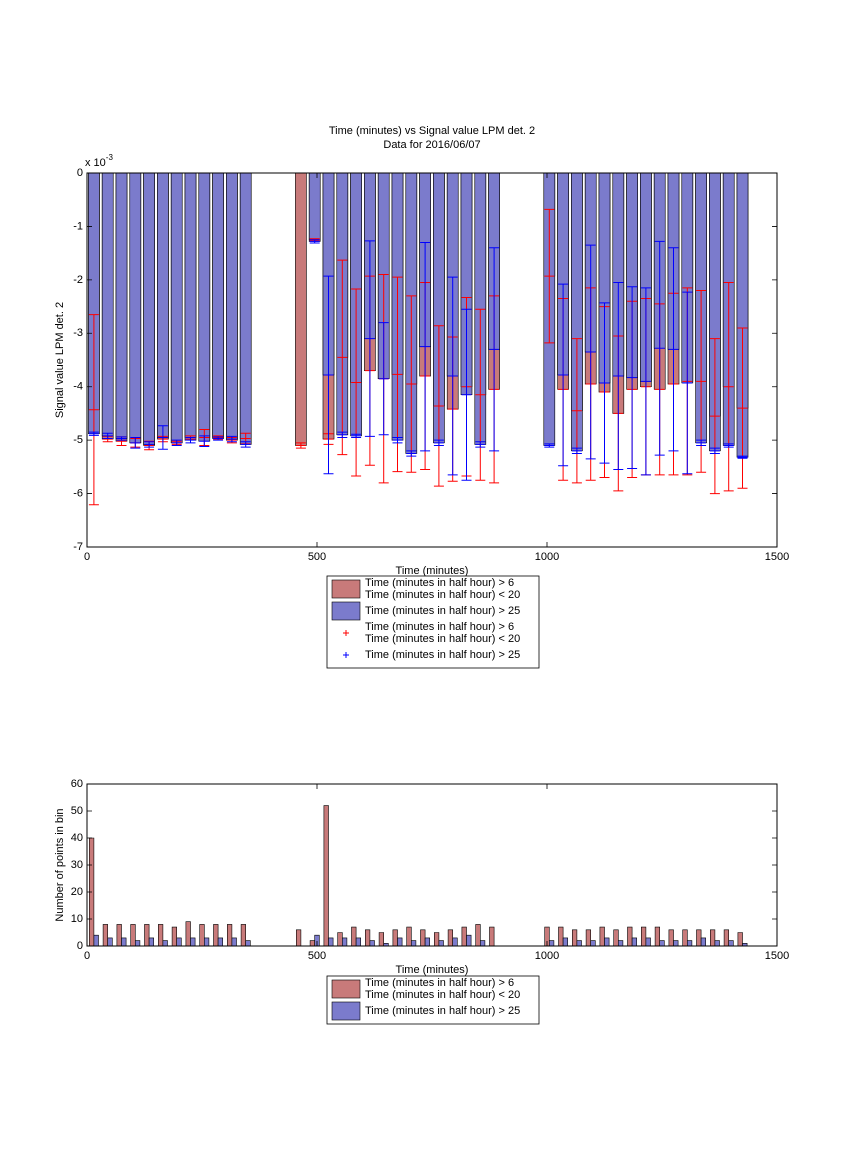  Describe the element at coordinates (78, 440) in the screenshot. I see `y-tick-label: -5` at that location.